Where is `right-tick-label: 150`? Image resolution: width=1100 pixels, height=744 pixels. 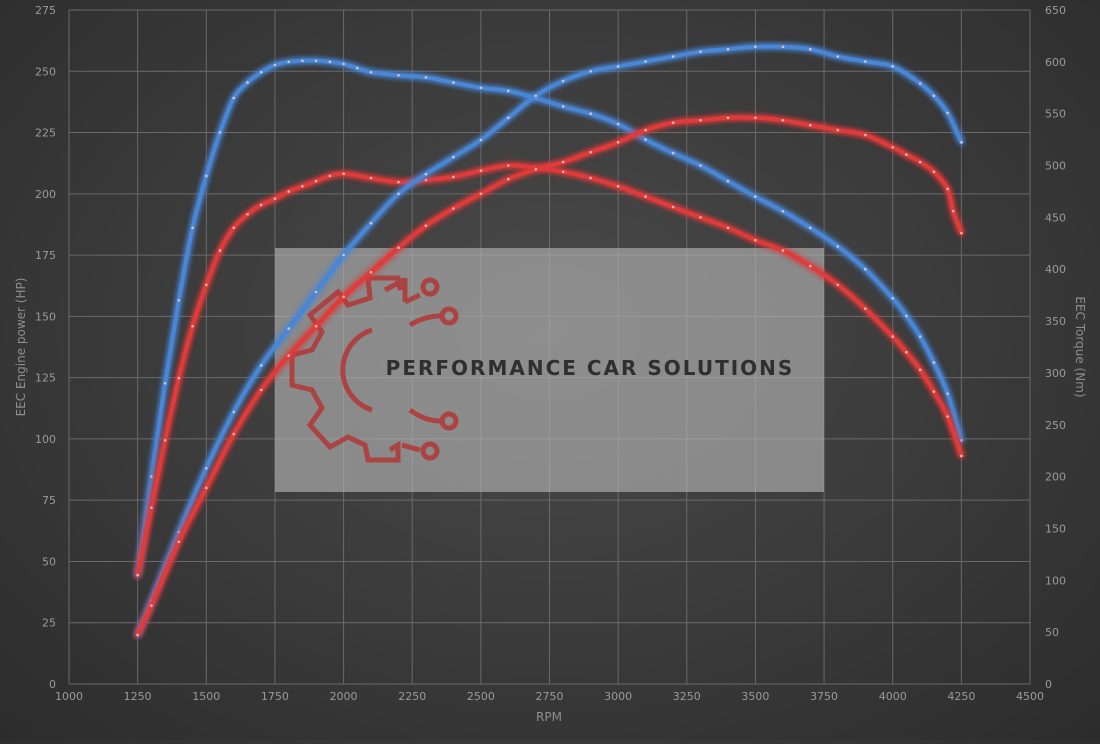 right-tick-label: 150 is located at coordinates (1055, 528).